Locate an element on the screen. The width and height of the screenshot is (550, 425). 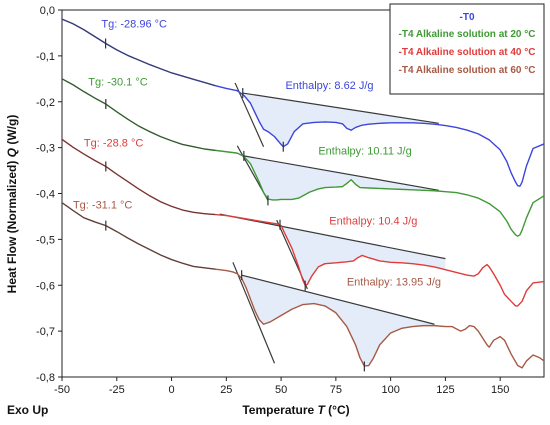
x-tick-label: 100 is located at coordinates (390, 390).